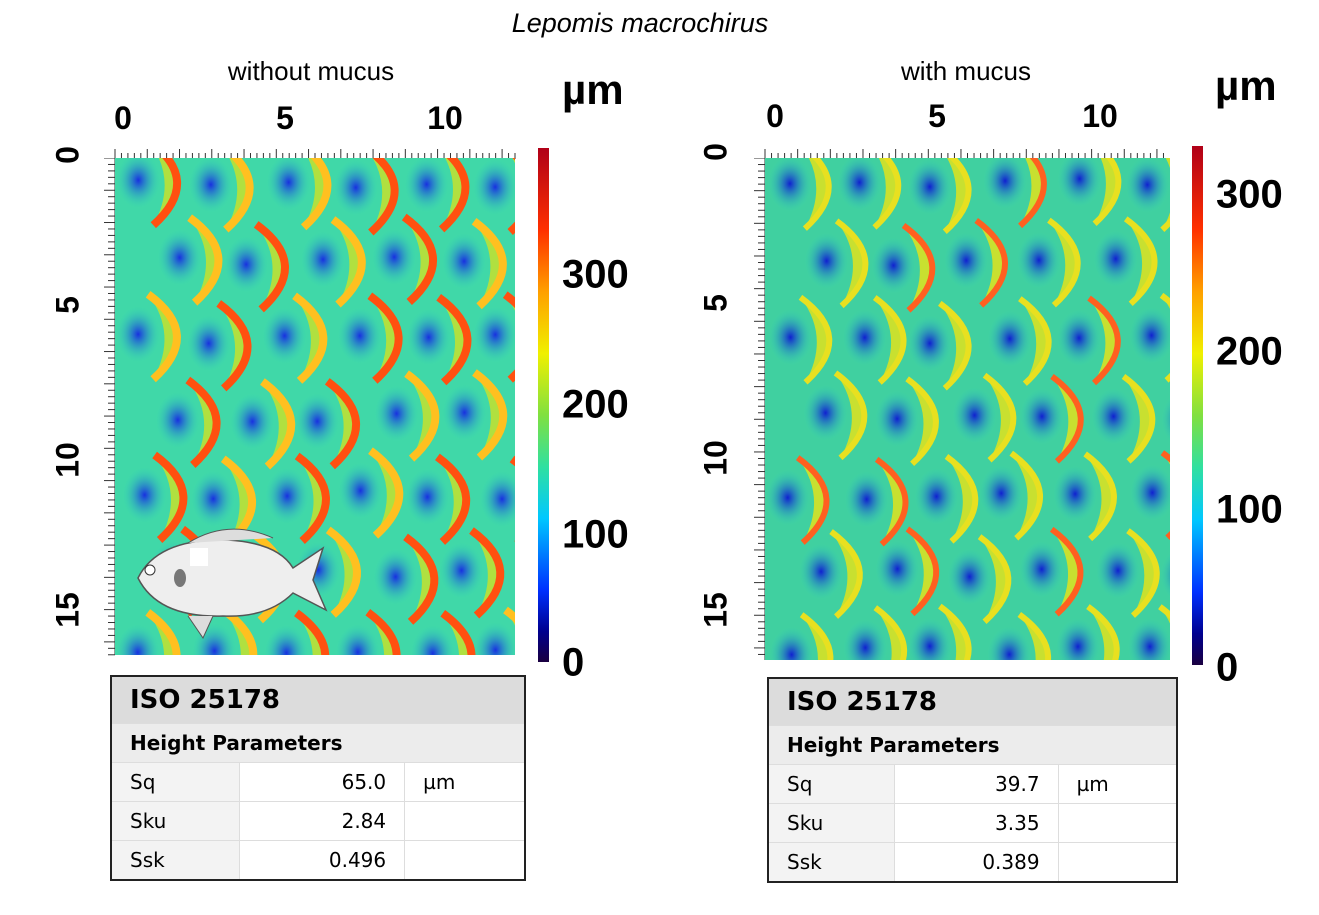 The image size is (1319, 915). I want to click on panel-label: with mucus, so click(966, 71).